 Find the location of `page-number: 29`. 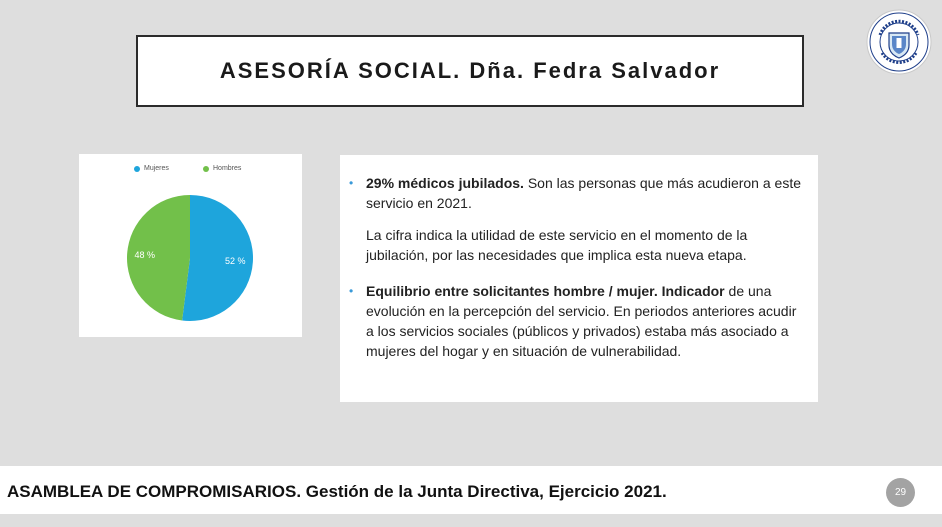

page-number: 29 is located at coordinates (900, 492).